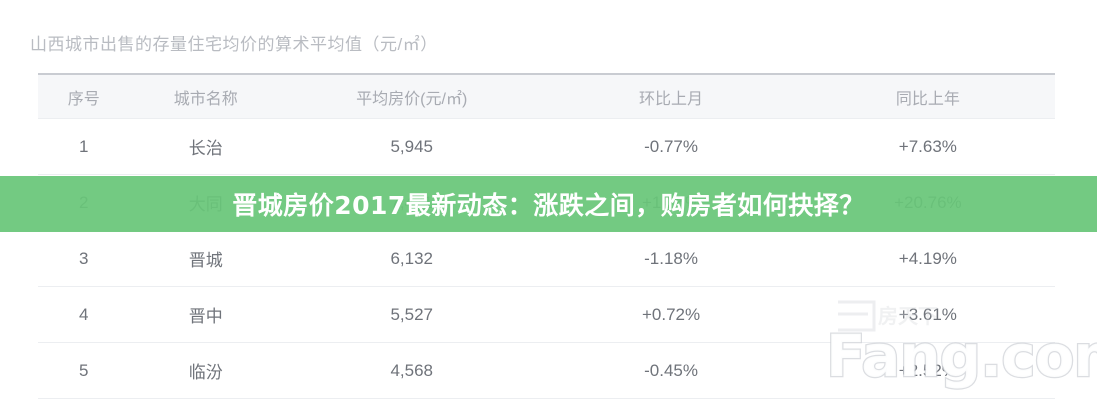 The height and width of the screenshot is (400, 1097). Describe the element at coordinates (671, 370) in the screenshot. I see `cell-mom: -0.45%` at that location.